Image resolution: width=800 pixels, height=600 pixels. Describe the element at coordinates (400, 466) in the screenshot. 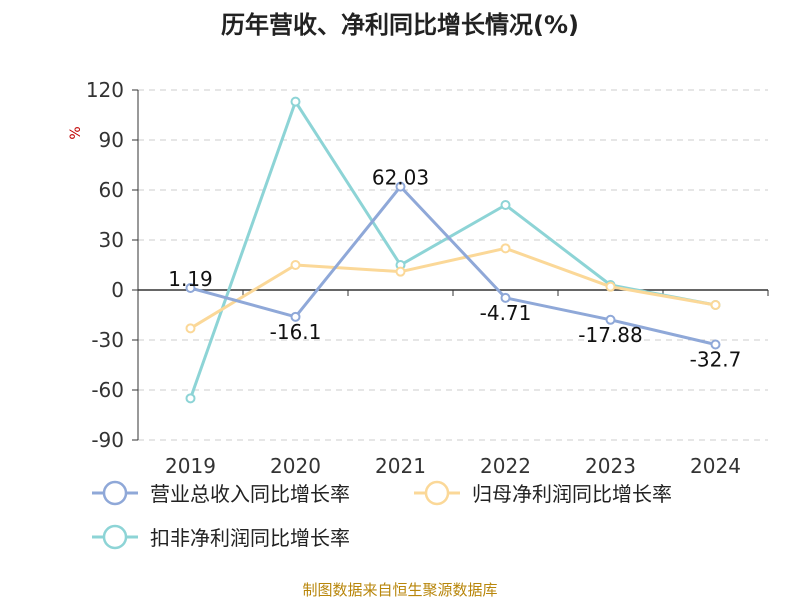

I see `x-tick-label: 2021` at that location.